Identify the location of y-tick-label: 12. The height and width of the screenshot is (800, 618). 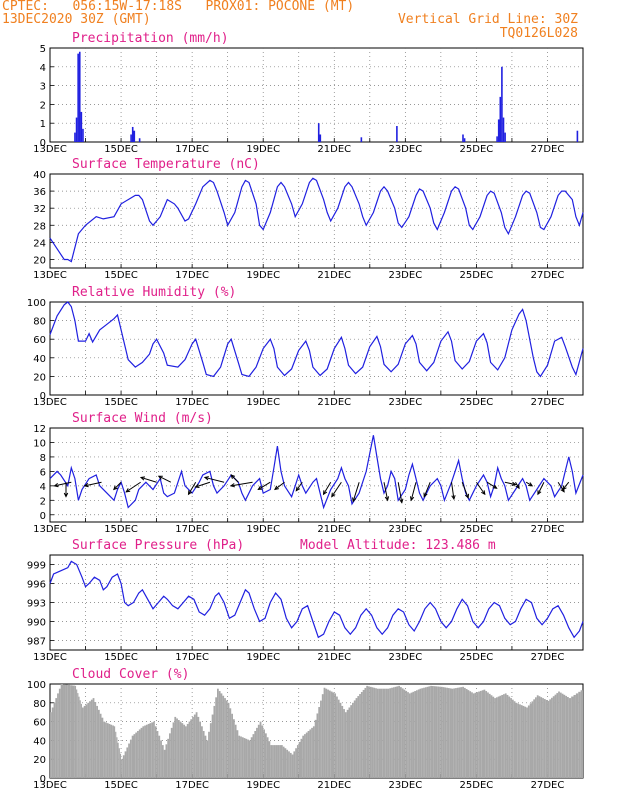
(39, 429).